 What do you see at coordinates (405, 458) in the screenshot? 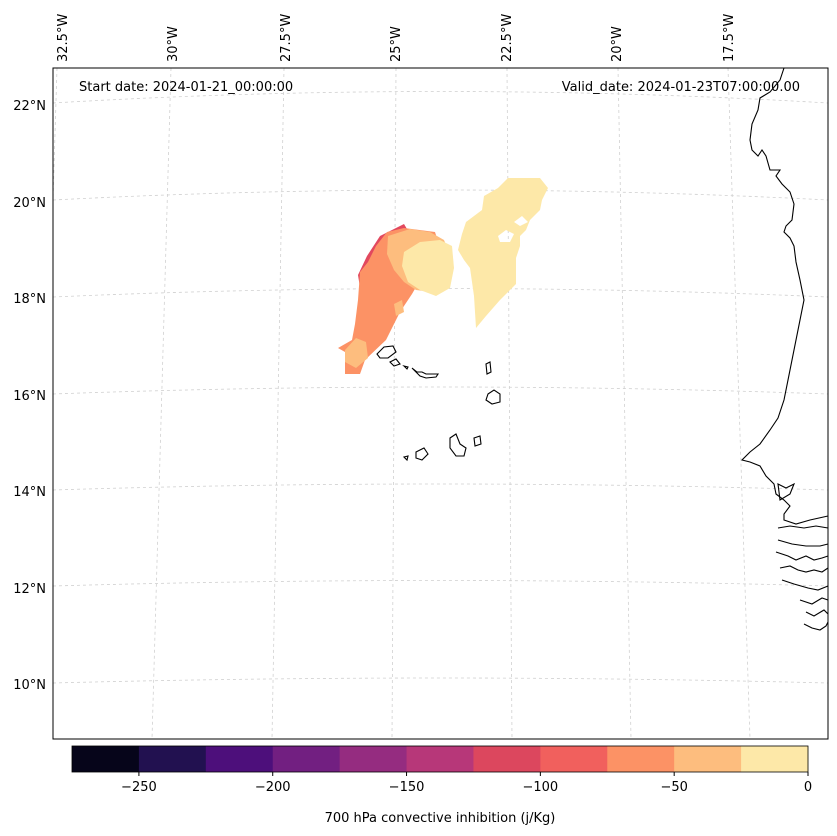
I see `island-brava` at bounding box center [405, 458].